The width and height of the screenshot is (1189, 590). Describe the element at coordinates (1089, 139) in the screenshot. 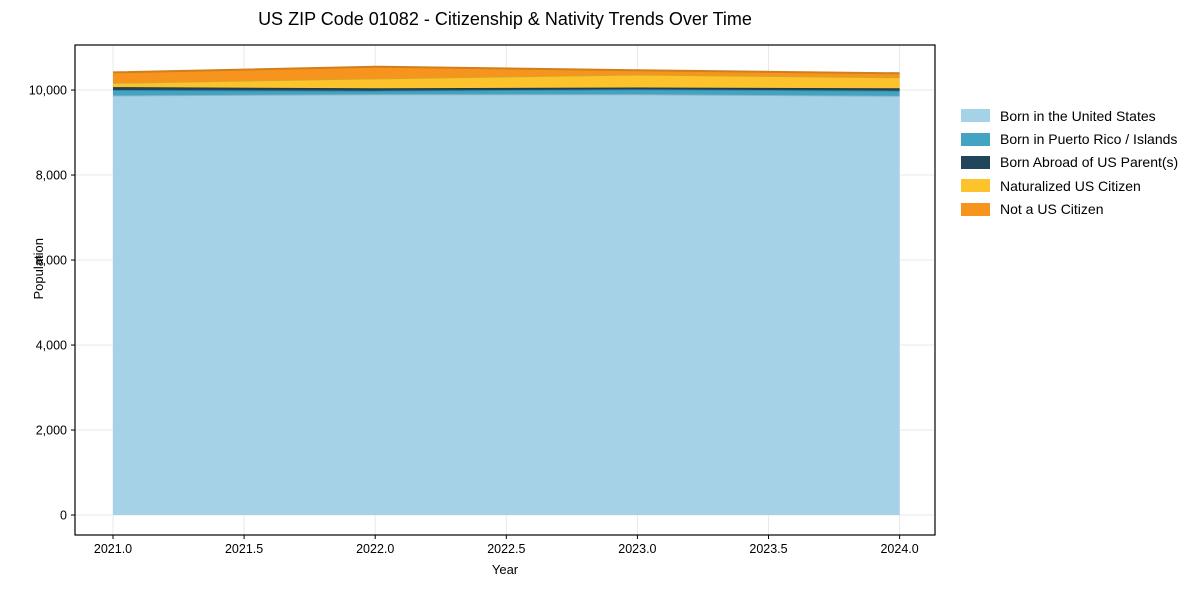

I see `legend-label: Born in Puerto Rico / Islands` at that location.